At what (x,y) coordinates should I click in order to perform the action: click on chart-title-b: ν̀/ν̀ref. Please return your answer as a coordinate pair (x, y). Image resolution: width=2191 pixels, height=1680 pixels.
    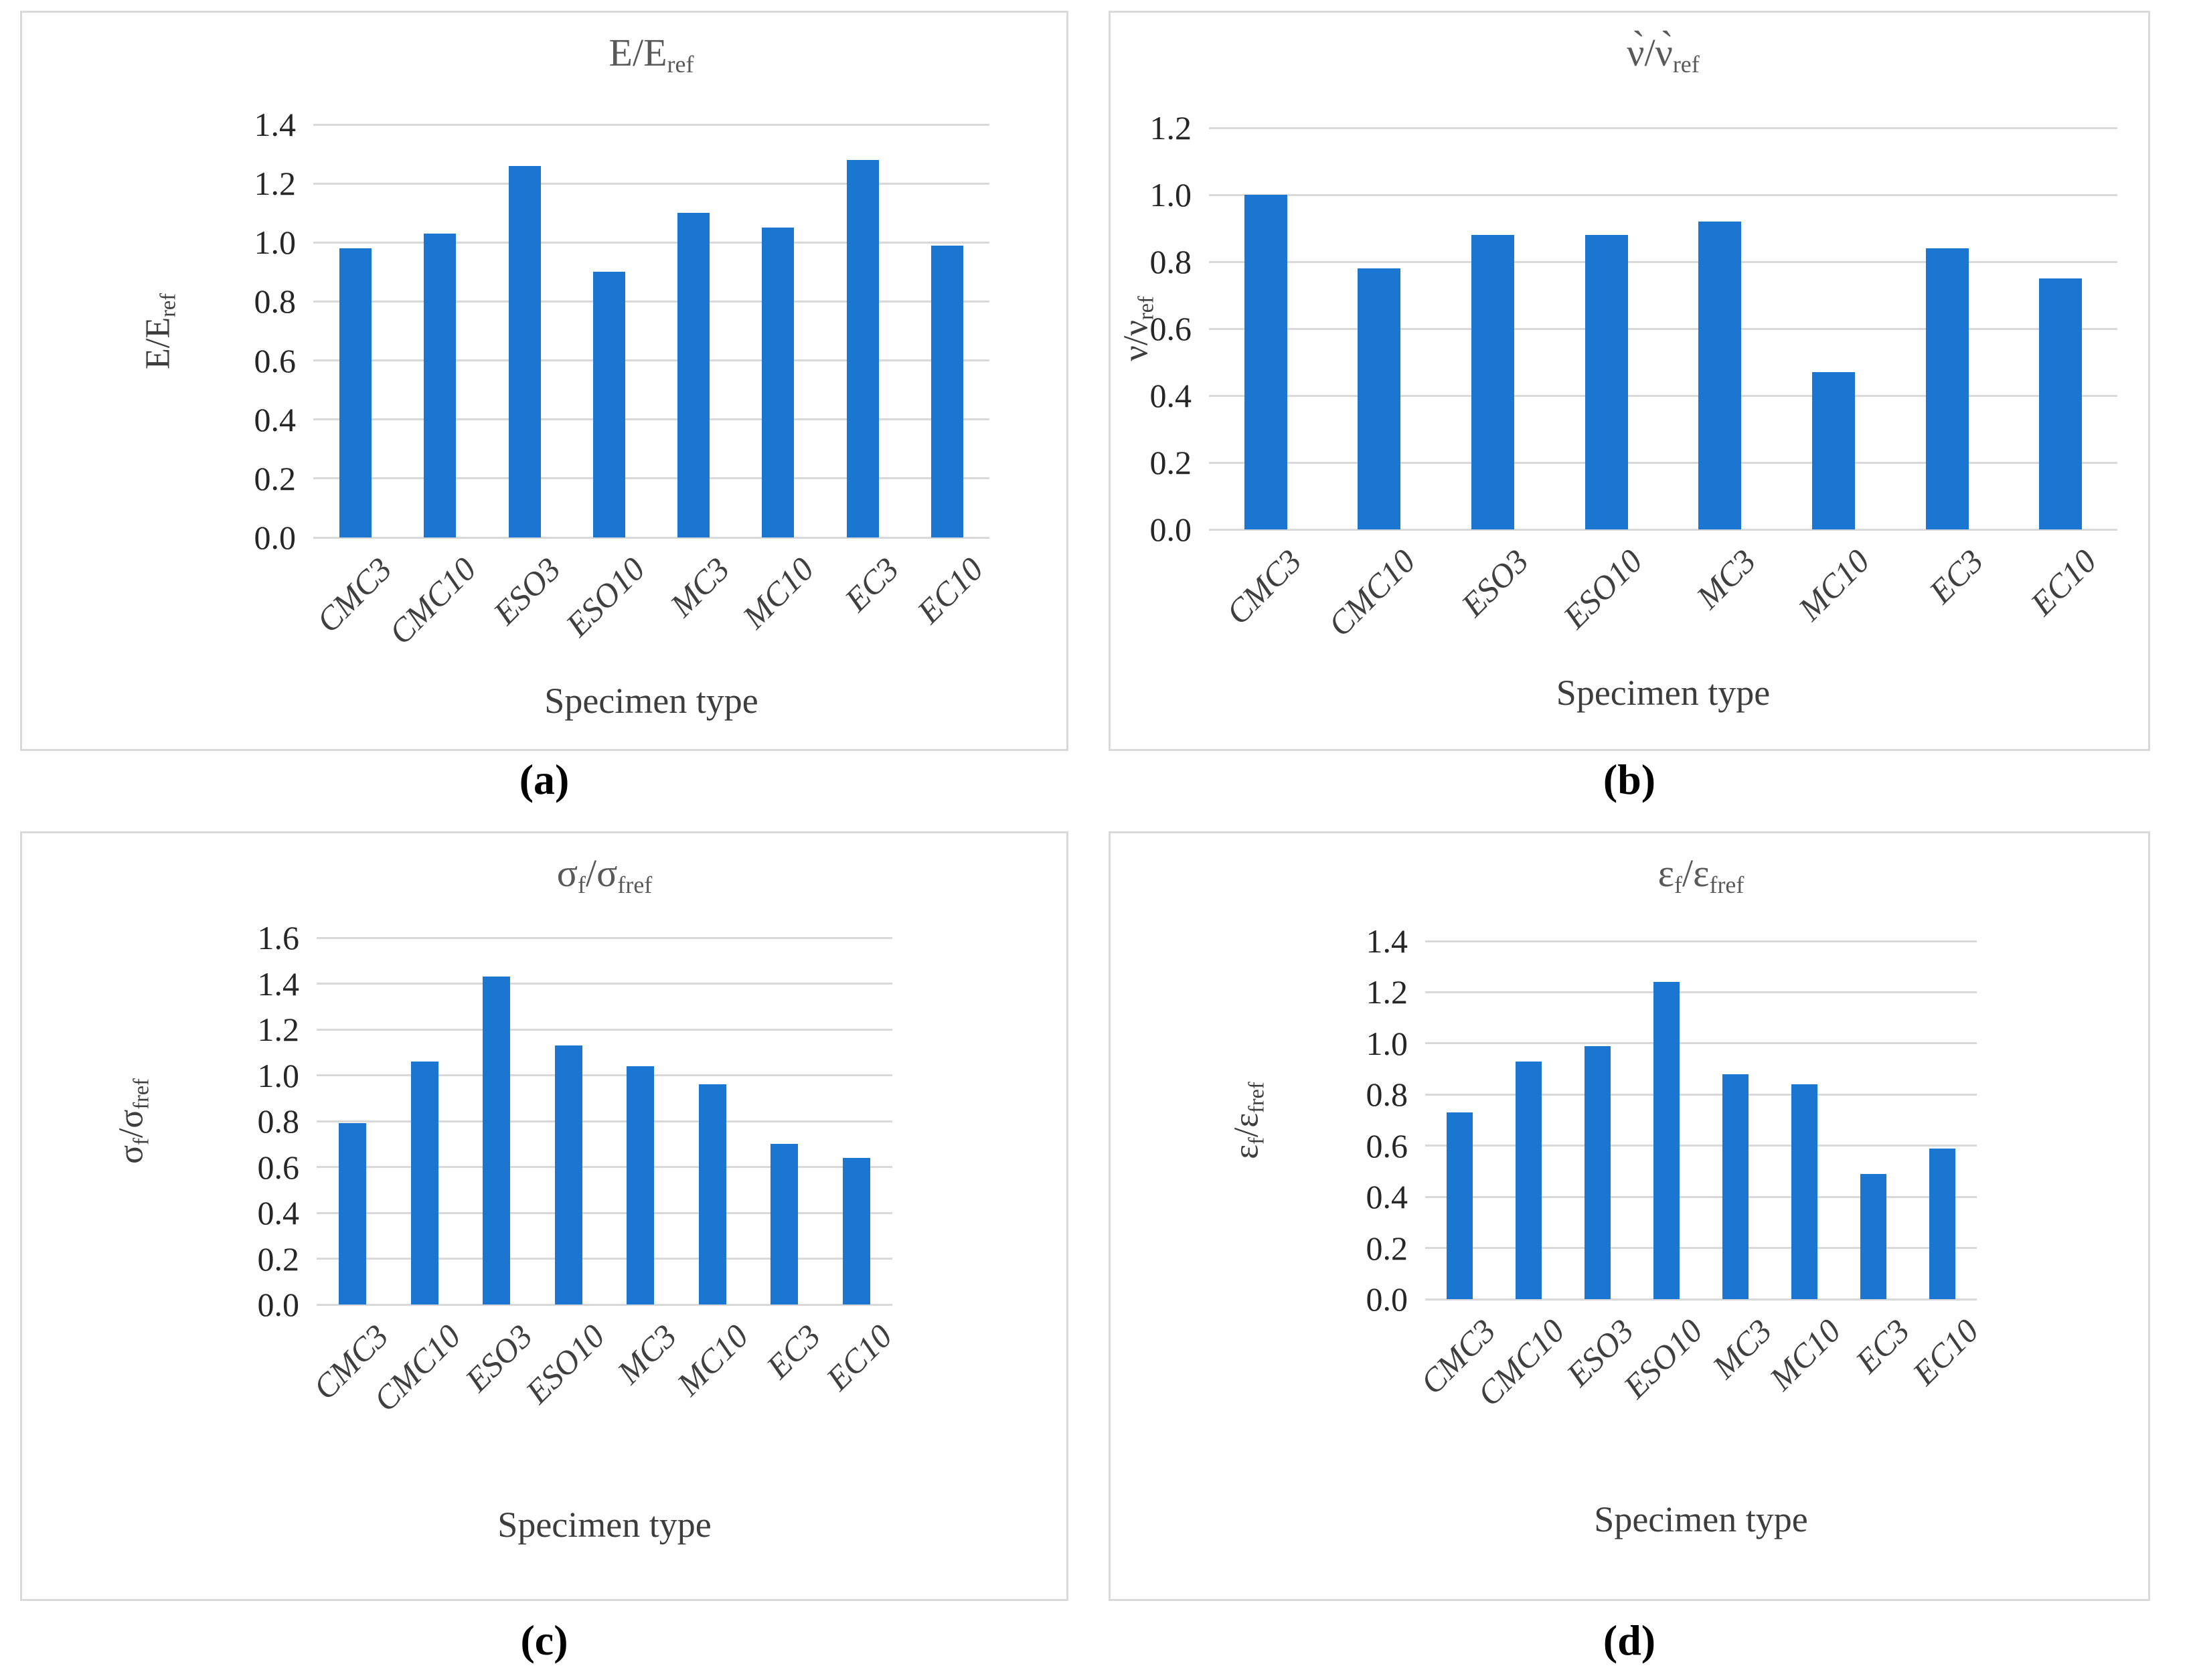
    Looking at the image, I should click on (1664, 54).